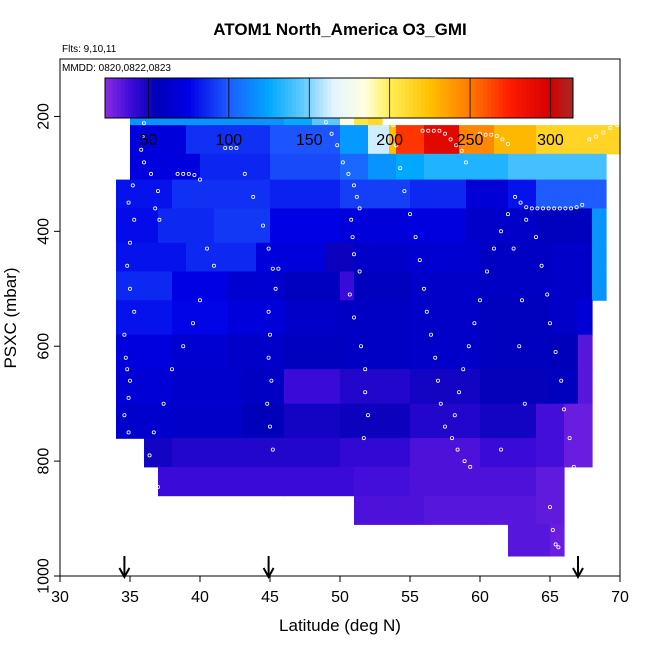 This screenshot has width=650, height=650. Describe the element at coordinates (89, 49) in the screenshot. I see `flights-annotation: Flts: 9,10,11` at that location.